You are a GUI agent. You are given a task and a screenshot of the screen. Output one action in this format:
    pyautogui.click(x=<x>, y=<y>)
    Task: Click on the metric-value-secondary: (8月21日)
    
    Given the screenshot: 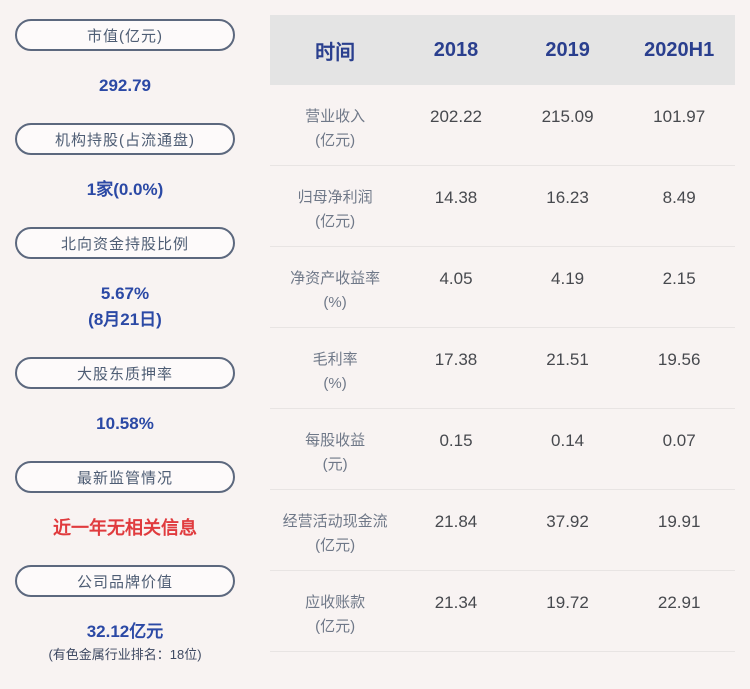 What is the action you would take?
    pyautogui.click(x=125, y=319)
    